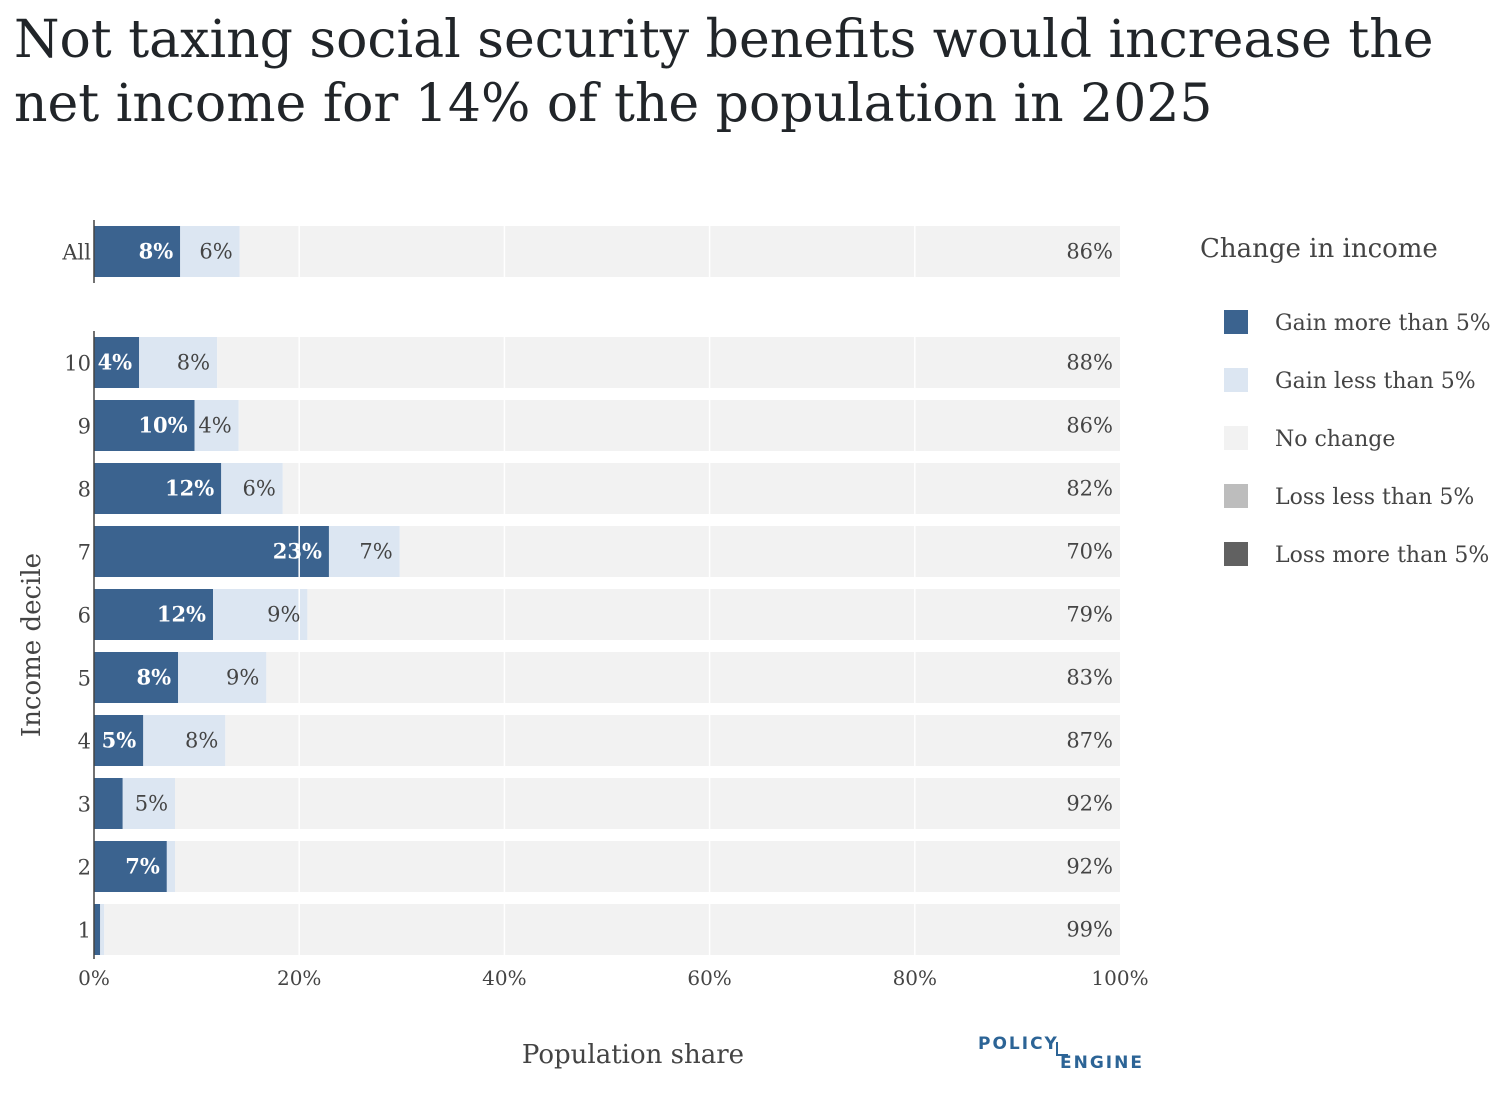 This screenshot has width=1506, height=1104. I want to click on bar-label: 70%, so click(1089, 552).